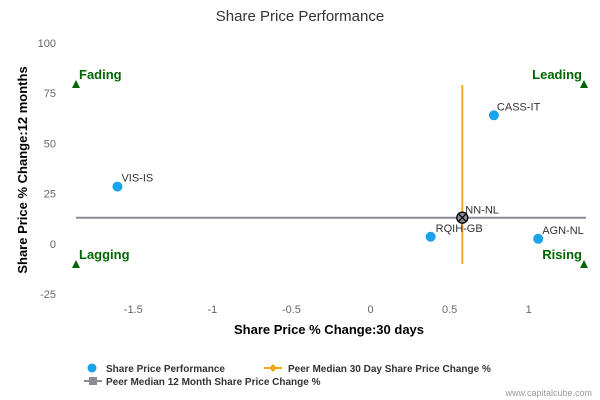 The height and width of the screenshot is (400, 600). I want to click on y-tick-labels: 100 75 50 25 0 -25, so click(47, 169).